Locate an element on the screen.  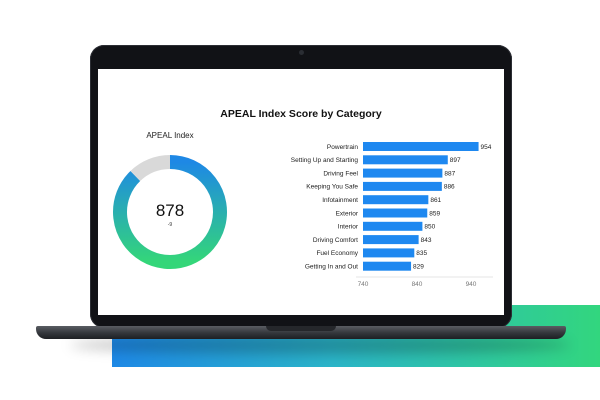
category-label: Setting Up and Starting is located at coordinates (325, 160).